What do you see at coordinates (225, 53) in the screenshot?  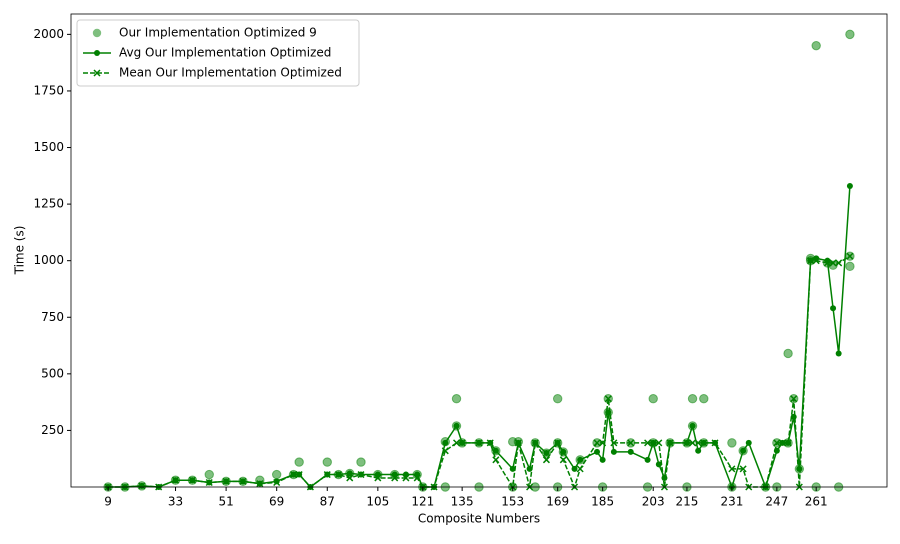 I see `legend-label: Avg Our Implementation Optimized` at bounding box center [225, 53].